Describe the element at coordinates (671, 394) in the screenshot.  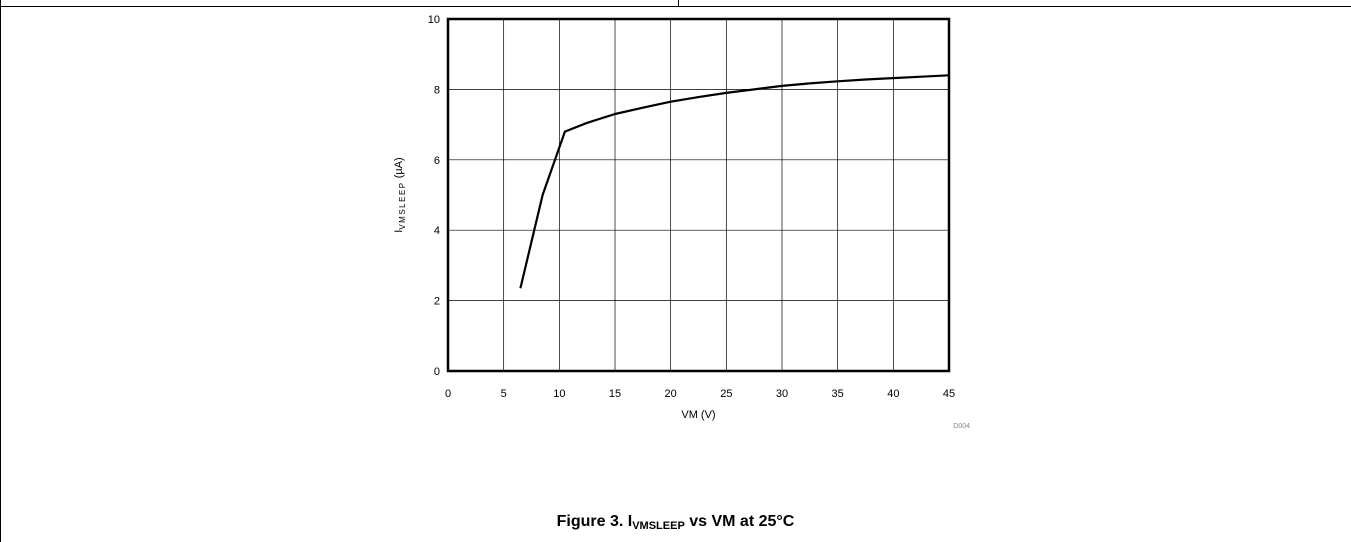
I see `x-tick-label: 20` at that location.